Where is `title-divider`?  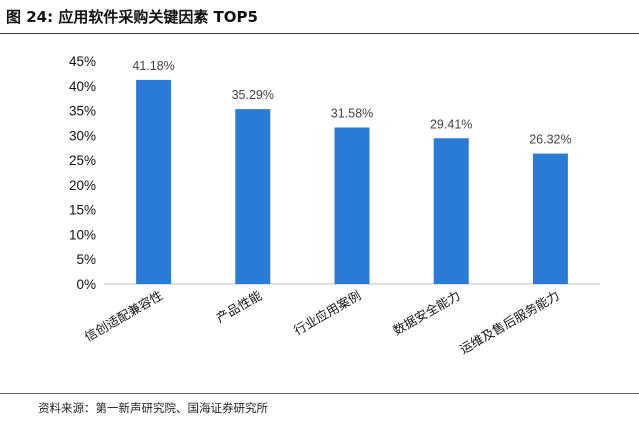
title-divider is located at coordinates (319, 33).